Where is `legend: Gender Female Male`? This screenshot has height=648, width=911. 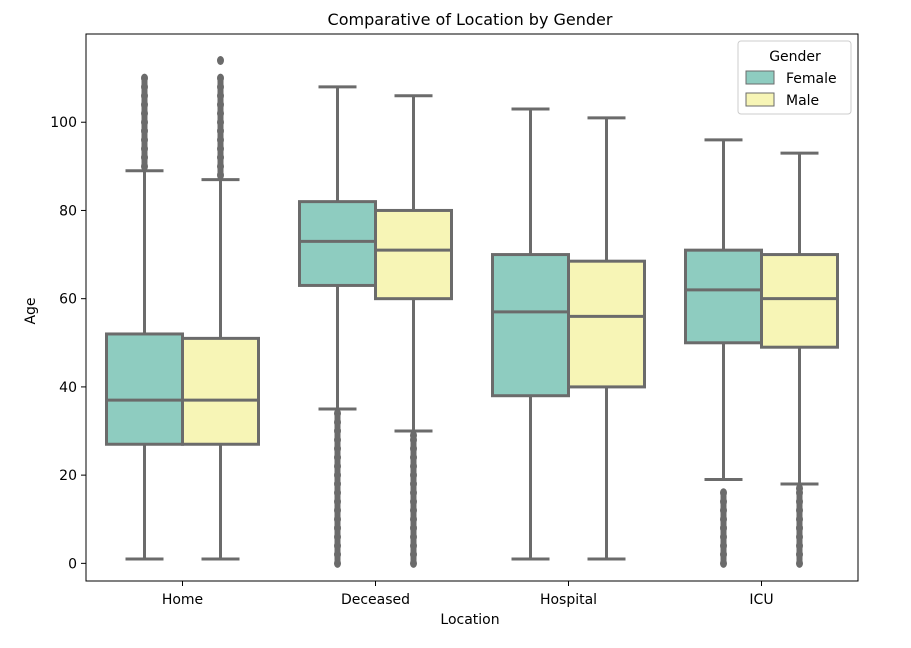 legend: Gender Female Male is located at coordinates (794, 77).